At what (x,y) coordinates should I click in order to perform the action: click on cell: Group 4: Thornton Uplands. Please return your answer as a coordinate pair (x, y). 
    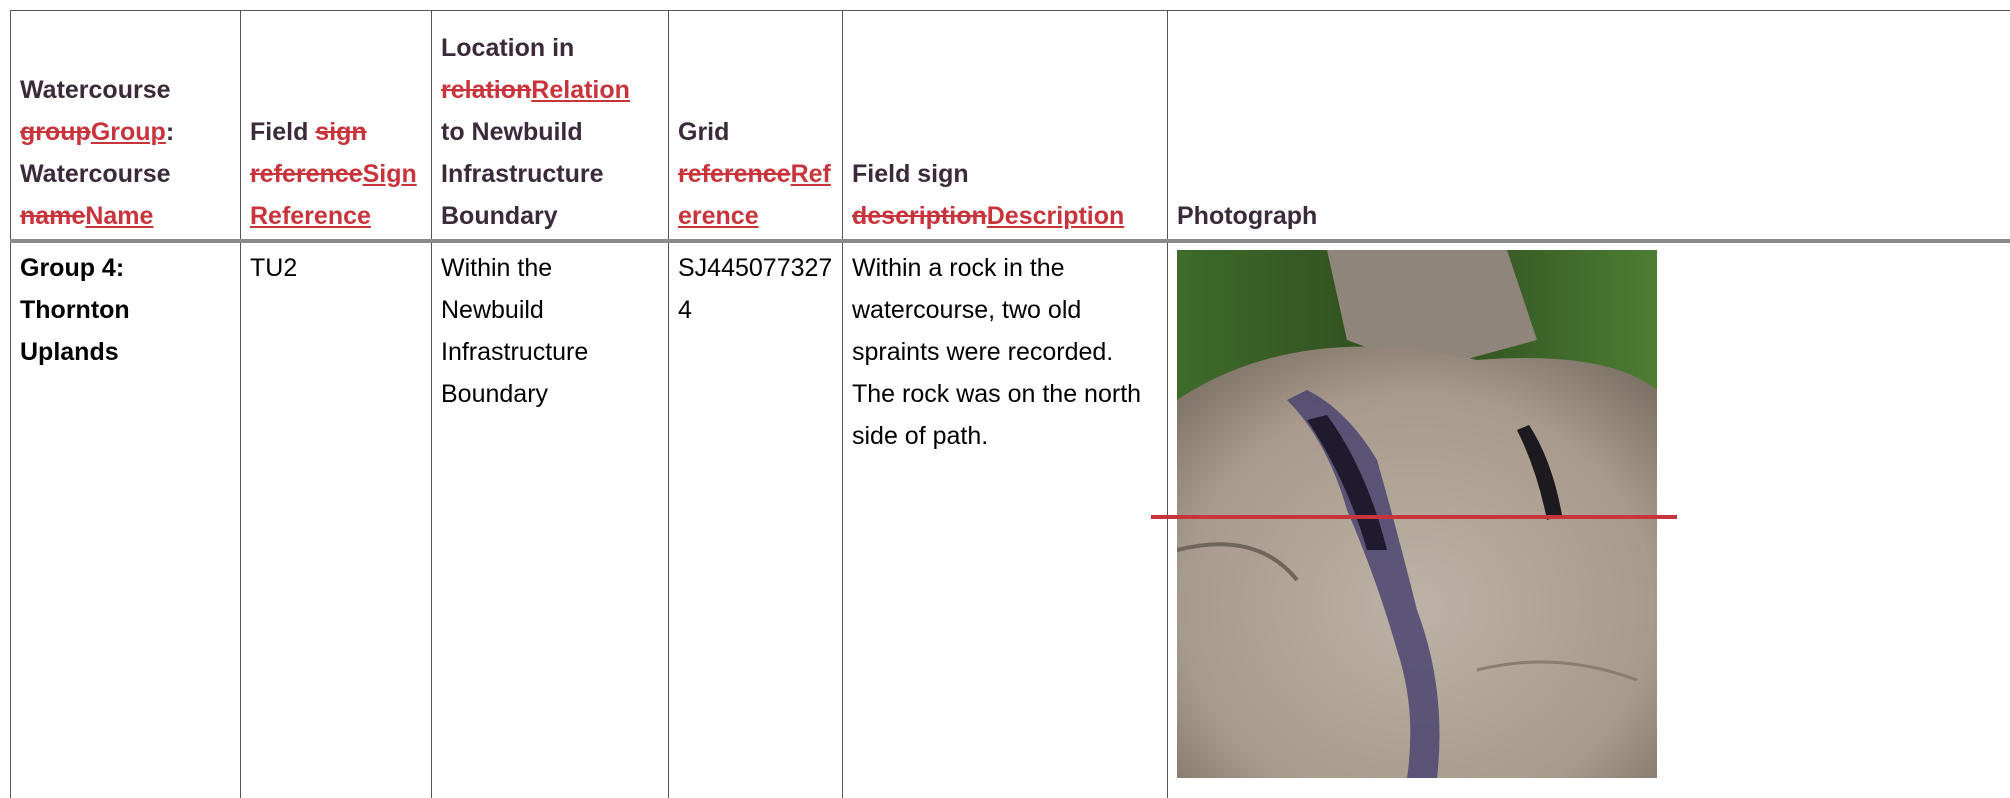
    Looking at the image, I should click on (125, 519).